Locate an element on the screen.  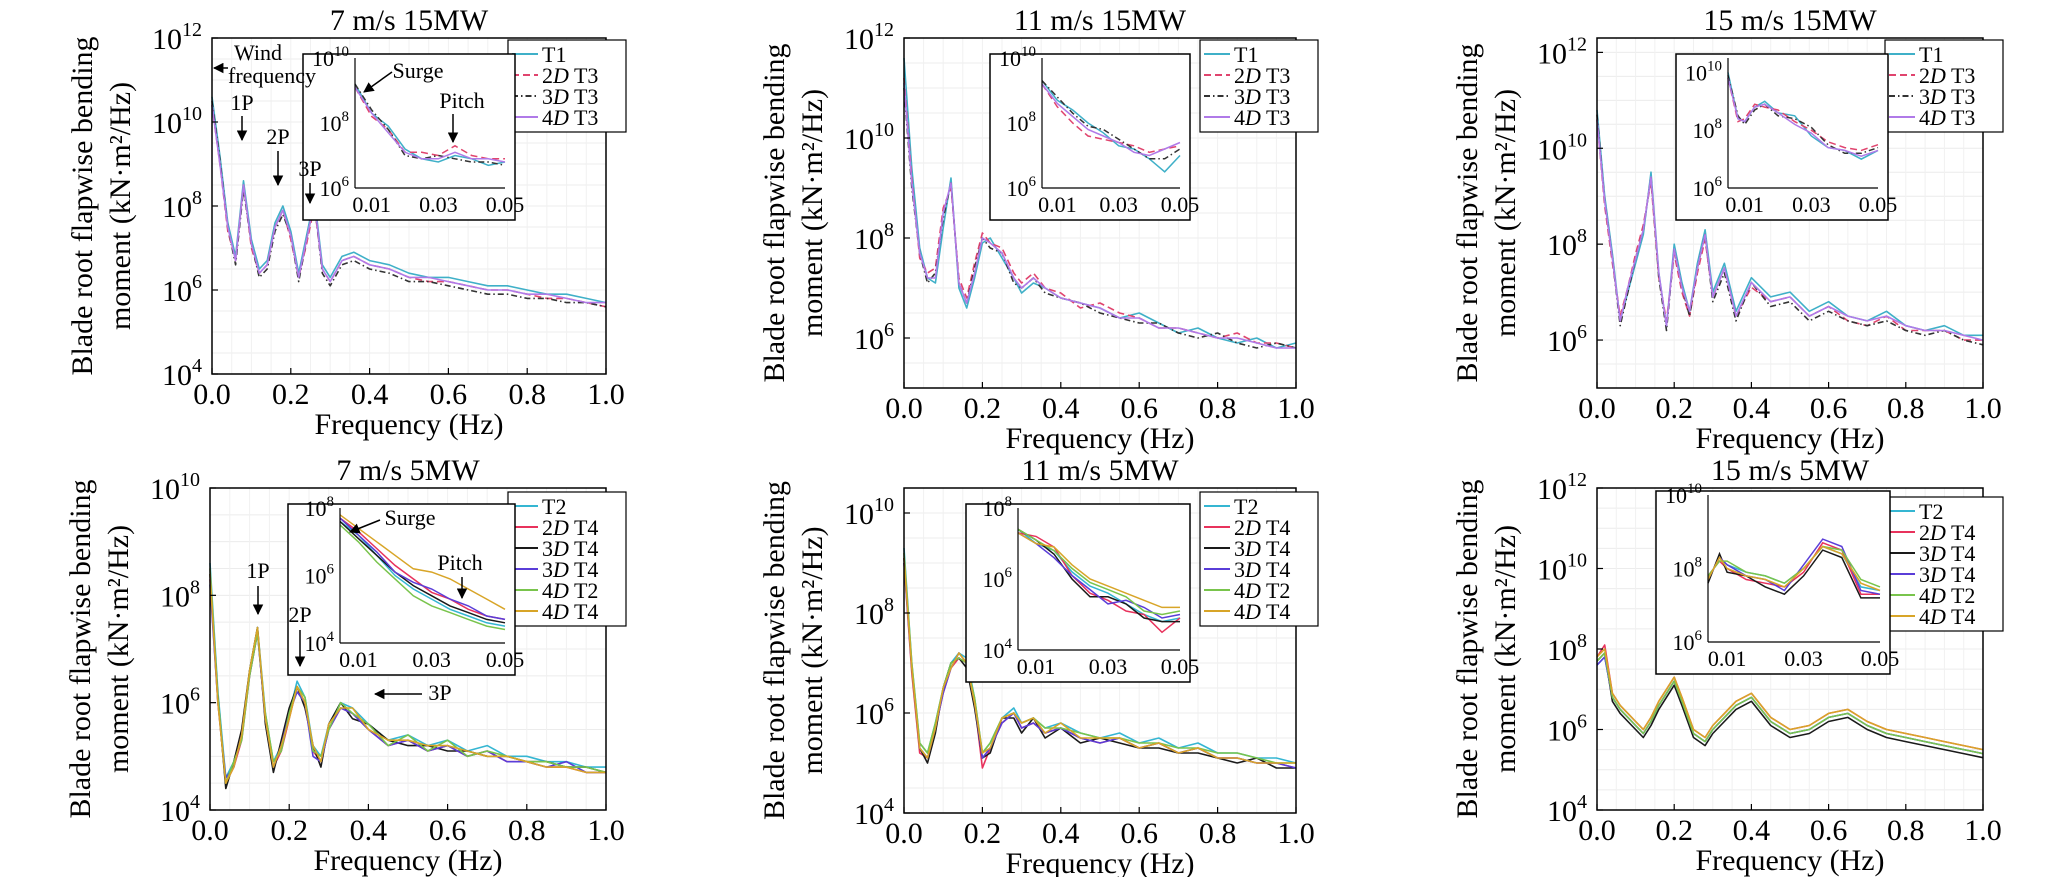
series-line-4d-t4 is located at coordinates (1099, 660).